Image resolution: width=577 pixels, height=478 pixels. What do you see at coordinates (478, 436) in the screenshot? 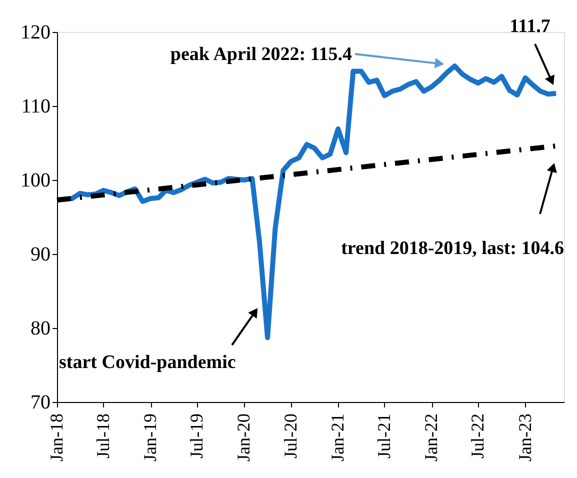
I see `x-tick-label: Jul-22` at bounding box center [478, 436].